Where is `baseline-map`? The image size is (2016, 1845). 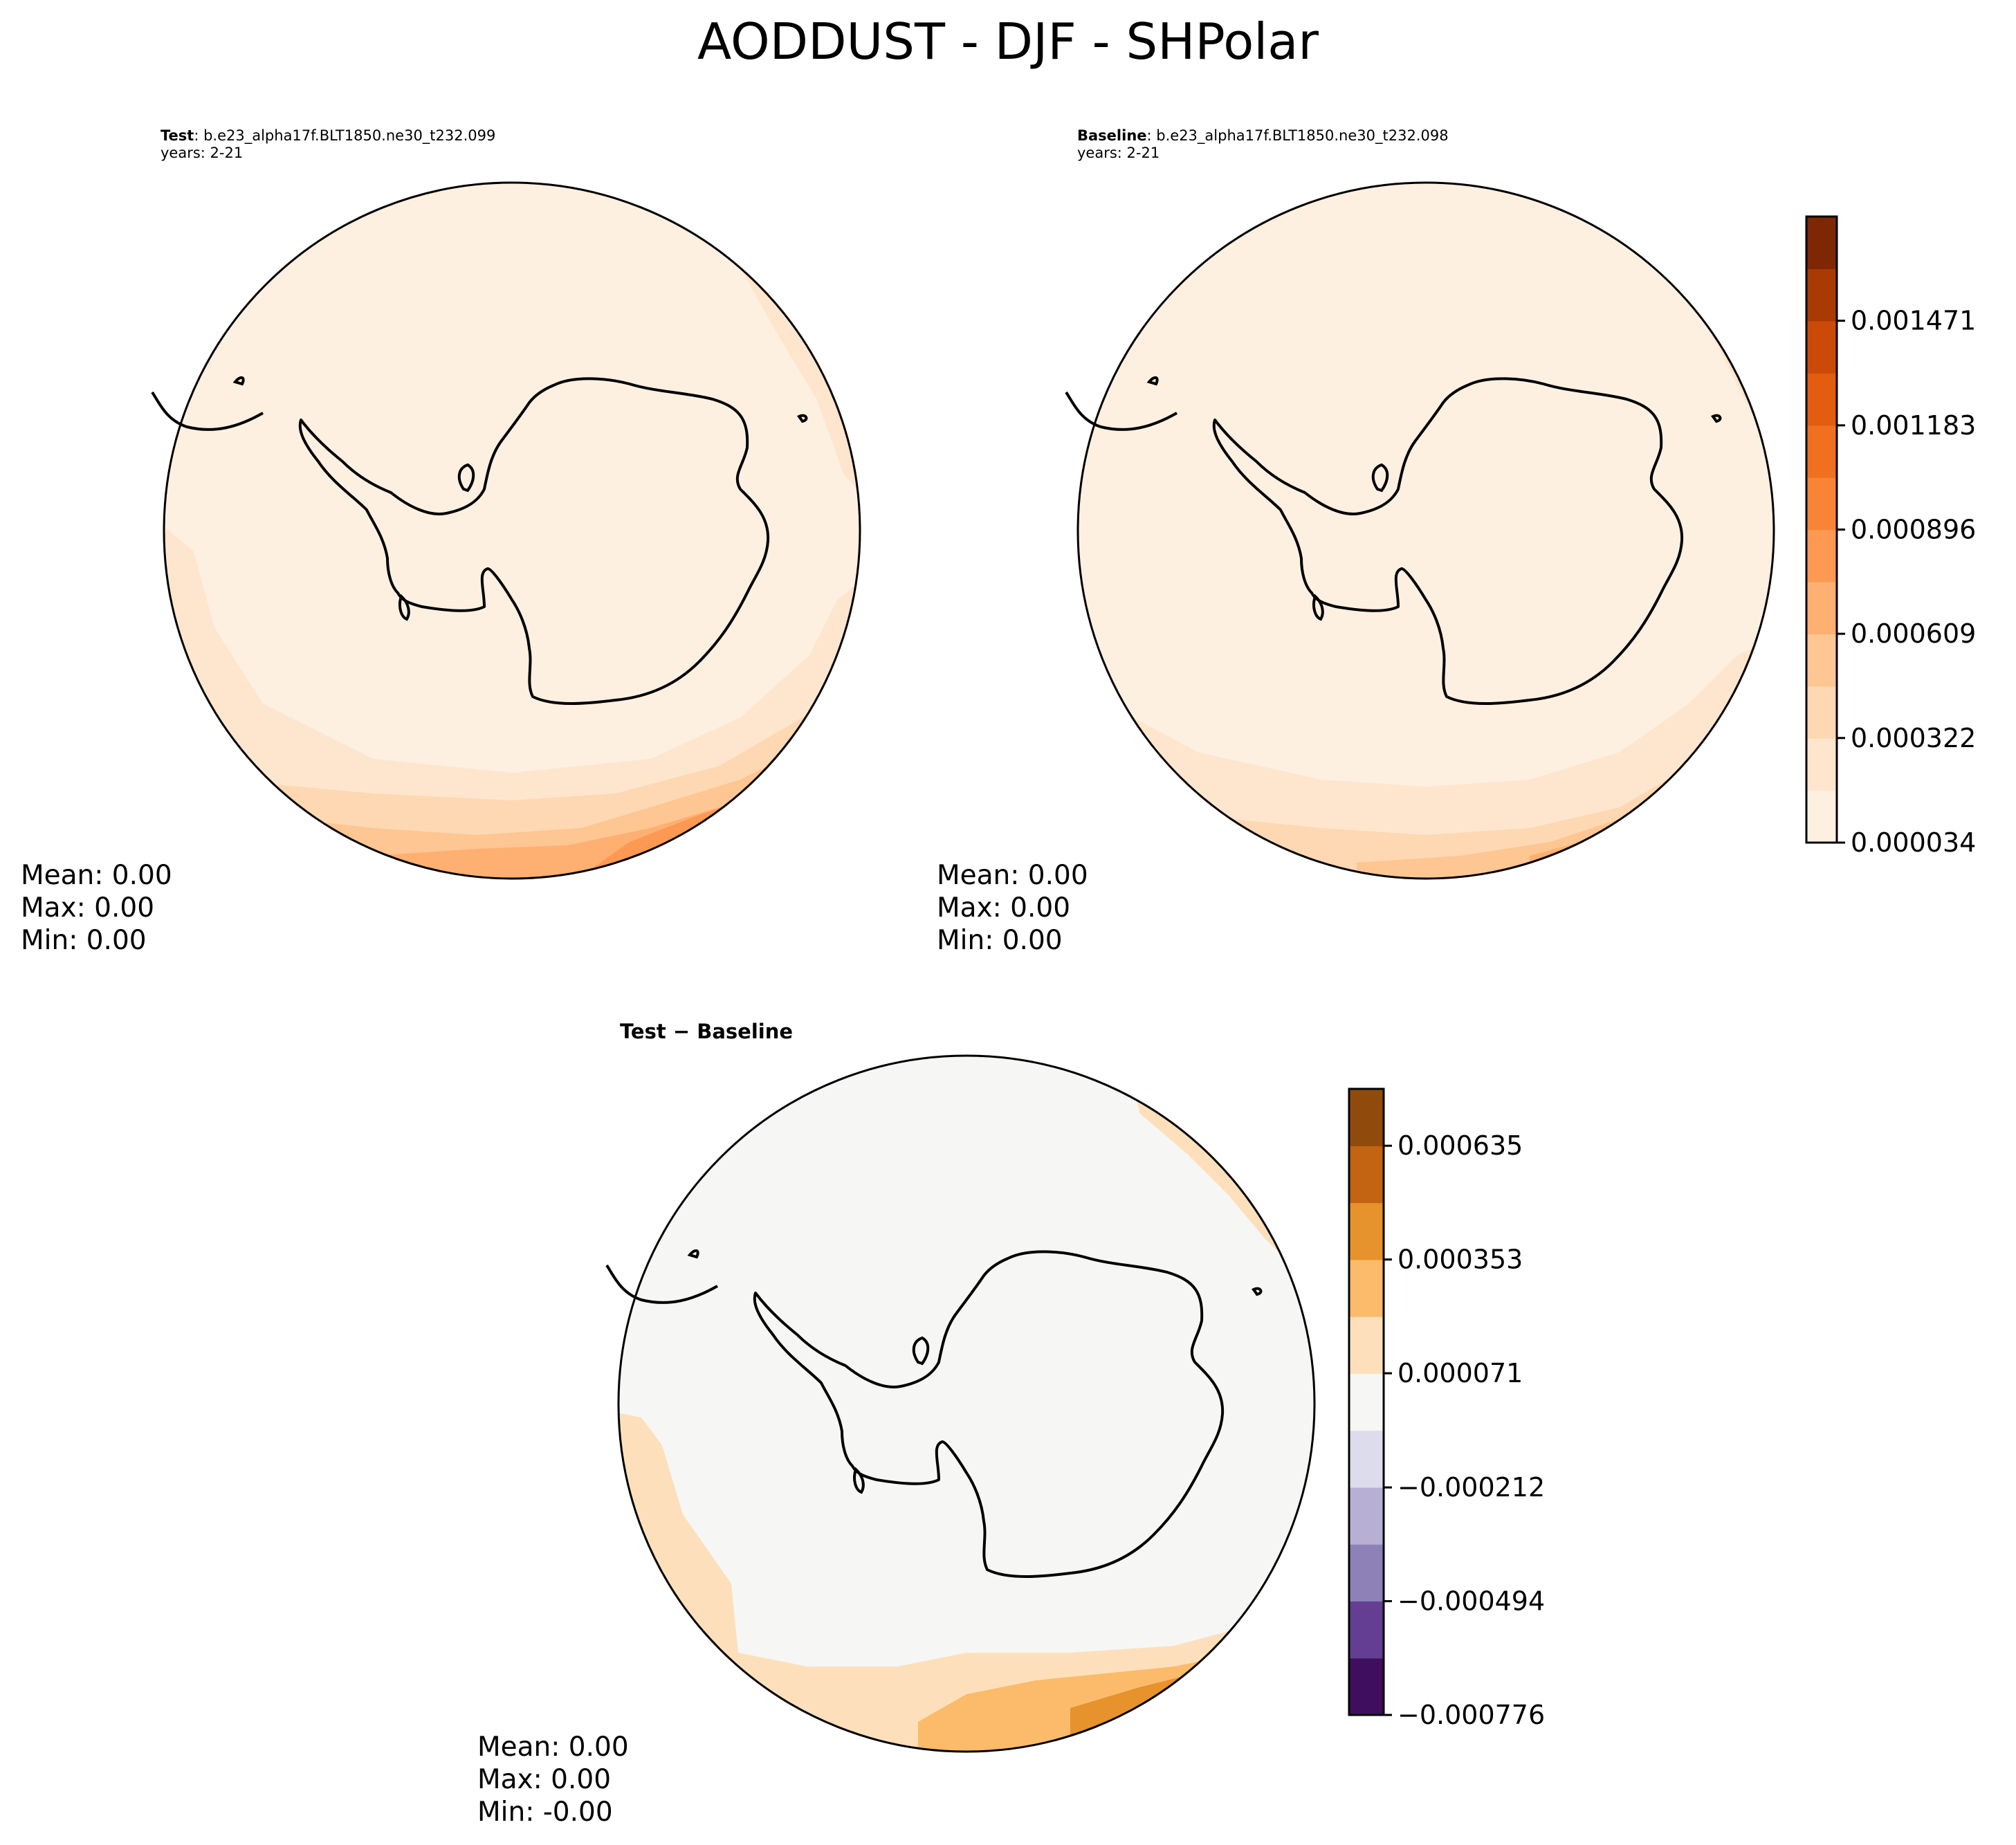
baseline-map is located at coordinates (1420, 530).